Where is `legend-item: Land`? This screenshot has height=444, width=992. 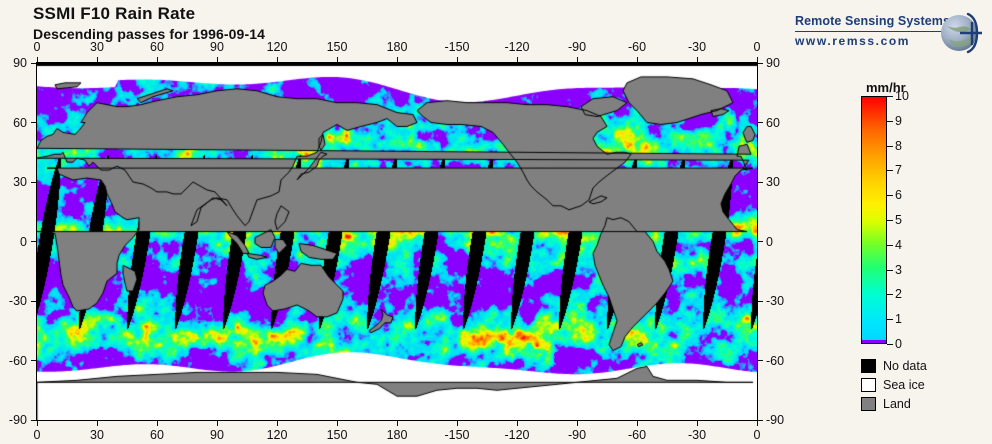
legend-item: Land is located at coordinates (894, 404).